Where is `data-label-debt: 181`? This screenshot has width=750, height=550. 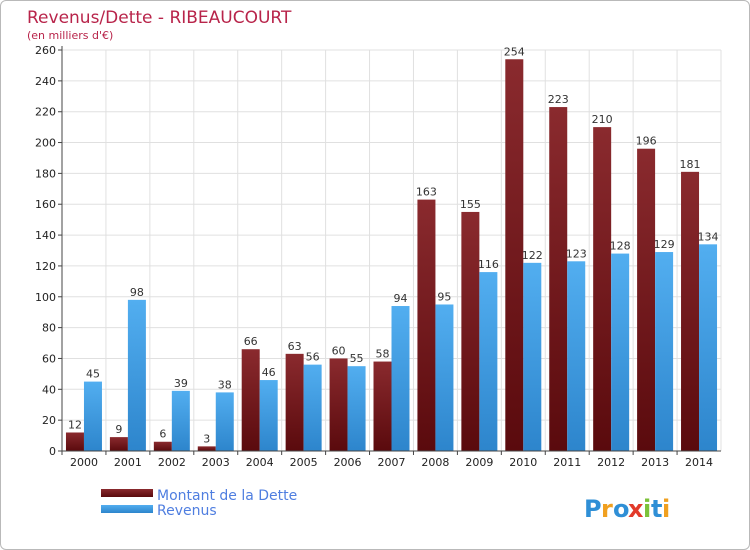 data-label-debt: 181 is located at coordinates (690, 164).